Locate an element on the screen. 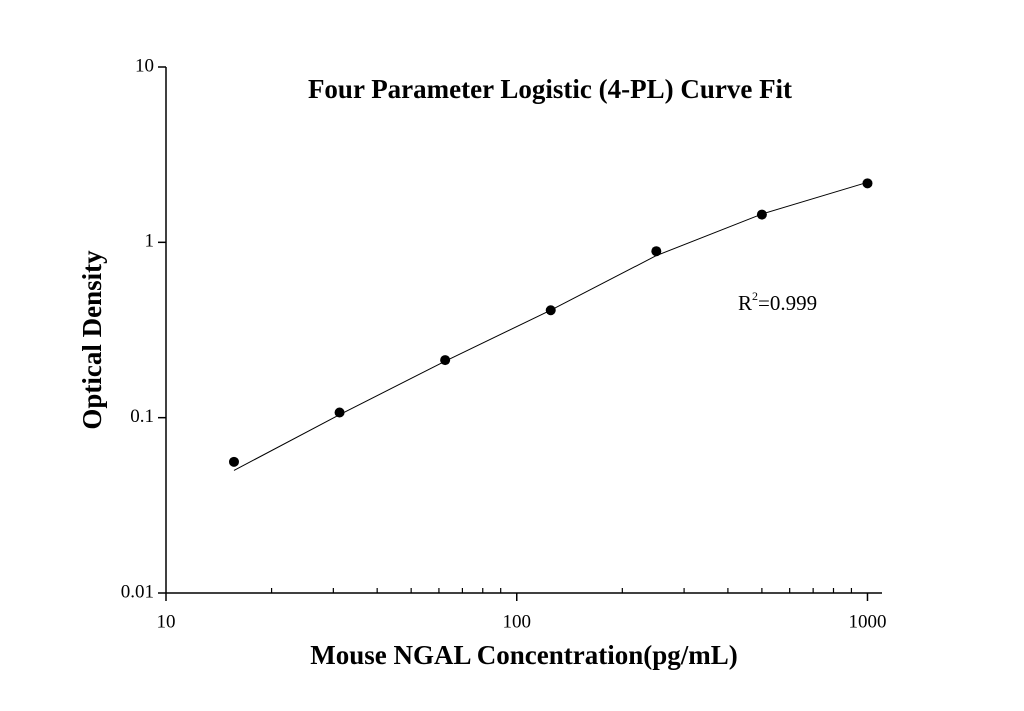 The width and height of the screenshot is (1024, 711). annotation-part: =0.999 is located at coordinates (787, 303).